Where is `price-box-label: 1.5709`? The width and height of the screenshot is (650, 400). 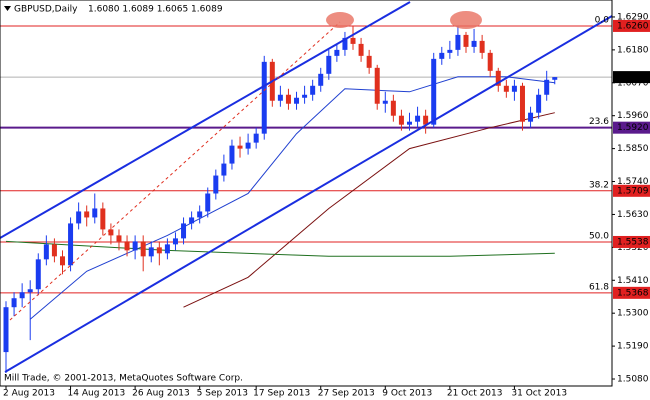 price-box-label: 1.5709 is located at coordinates (633, 191).